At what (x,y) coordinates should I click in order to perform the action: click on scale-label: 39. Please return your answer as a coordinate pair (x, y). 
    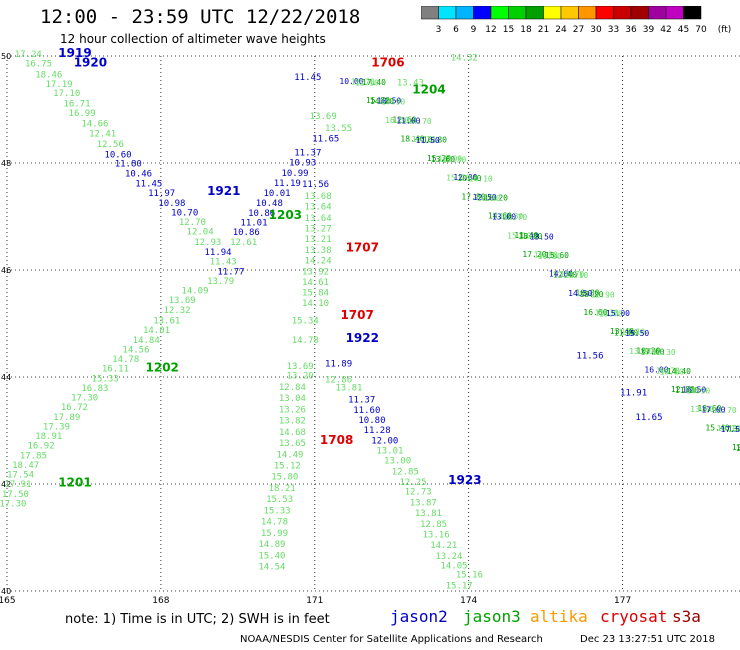
    Looking at the image, I should click on (649, 30).